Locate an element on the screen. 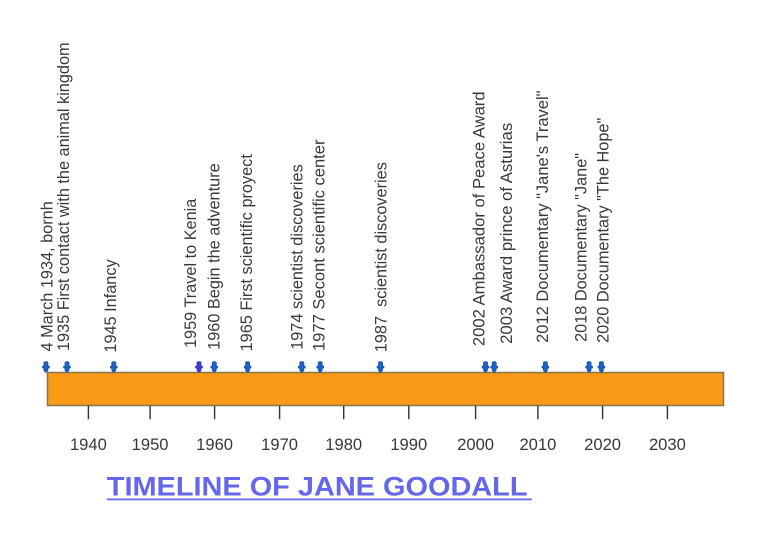  svg-text: 1970 is located at coordinates (279, 444).